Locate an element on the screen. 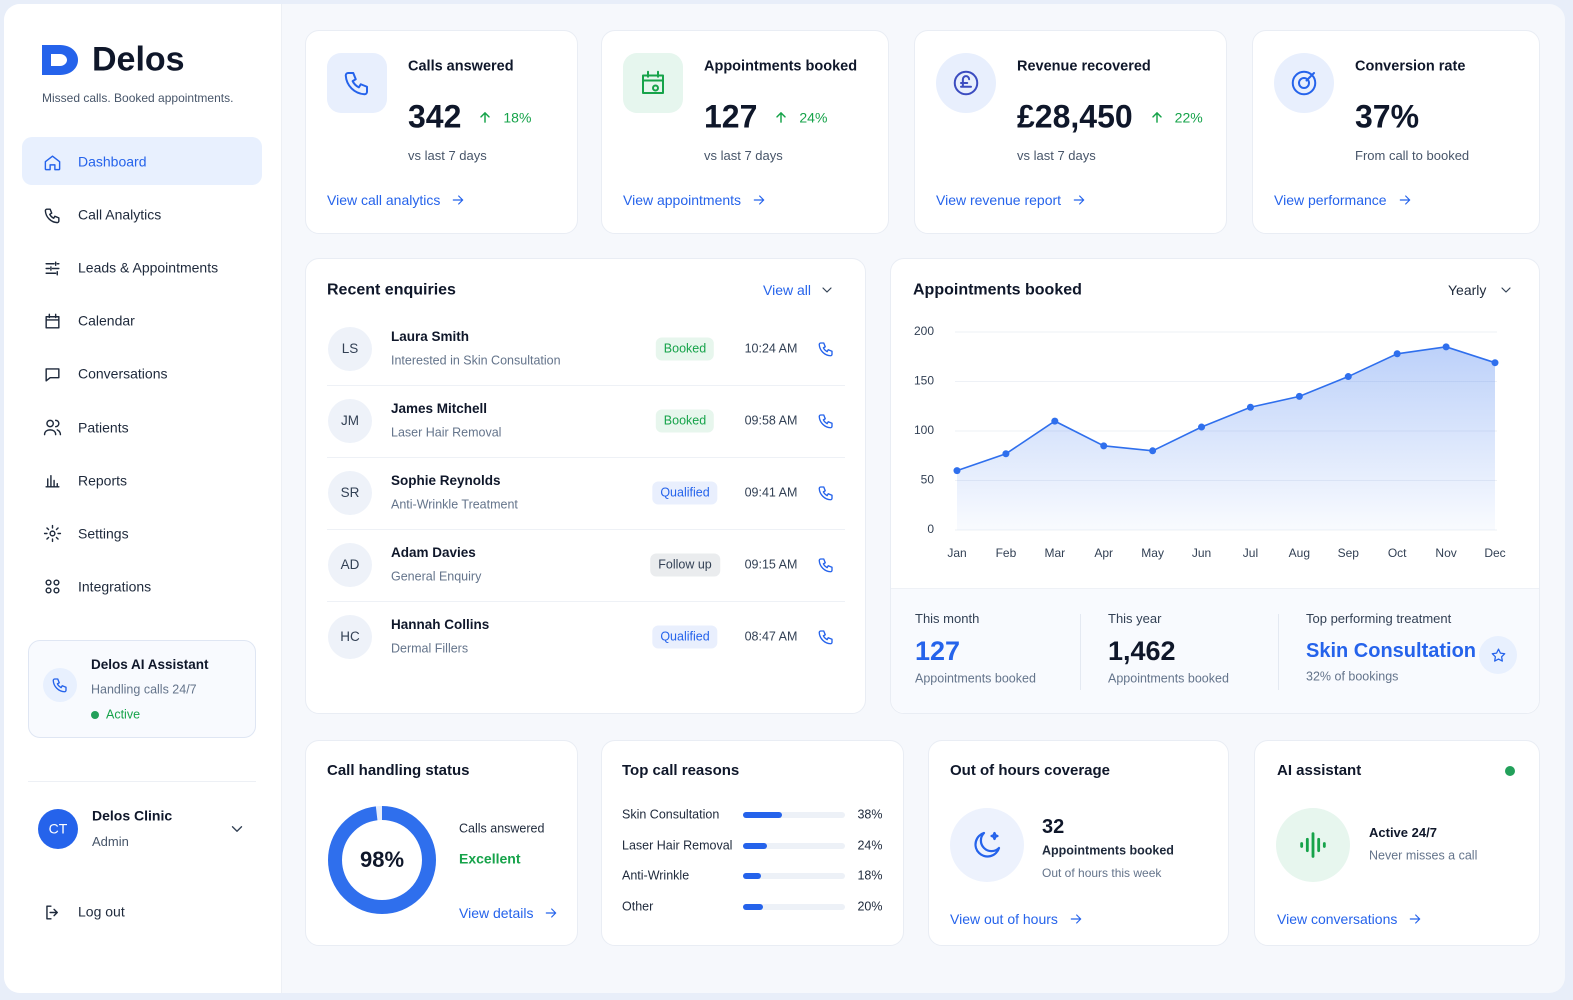  link-text: View details is located at coordinates (496, 913).